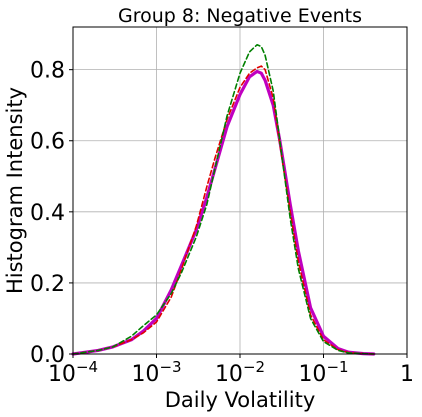  I want to click on y-tick-label: 0.0, so click(47, 355).